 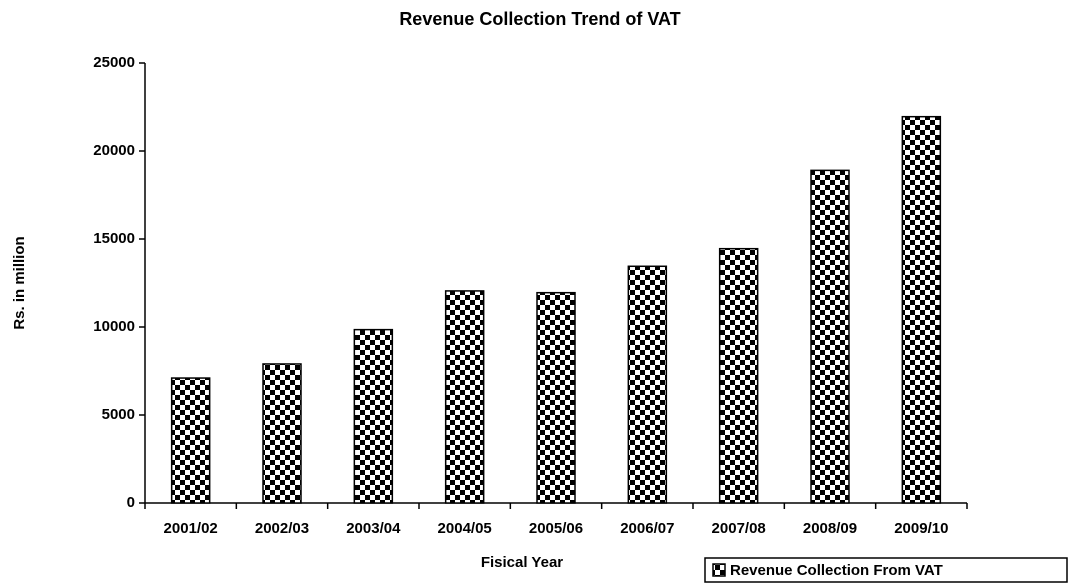 What do you see at coordinates (465, 528) in the screenshot?
I see `x-tick-label: 2004/05` at bounding box center [465, 528].